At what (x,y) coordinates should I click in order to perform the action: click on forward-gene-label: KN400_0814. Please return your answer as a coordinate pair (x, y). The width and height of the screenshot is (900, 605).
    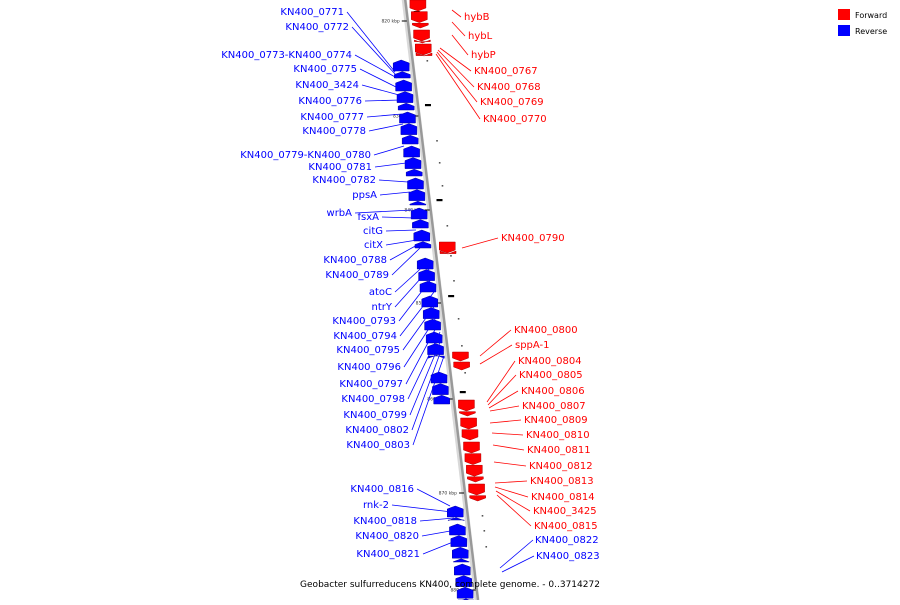
    Looking at the image, I should click on (563, 497).